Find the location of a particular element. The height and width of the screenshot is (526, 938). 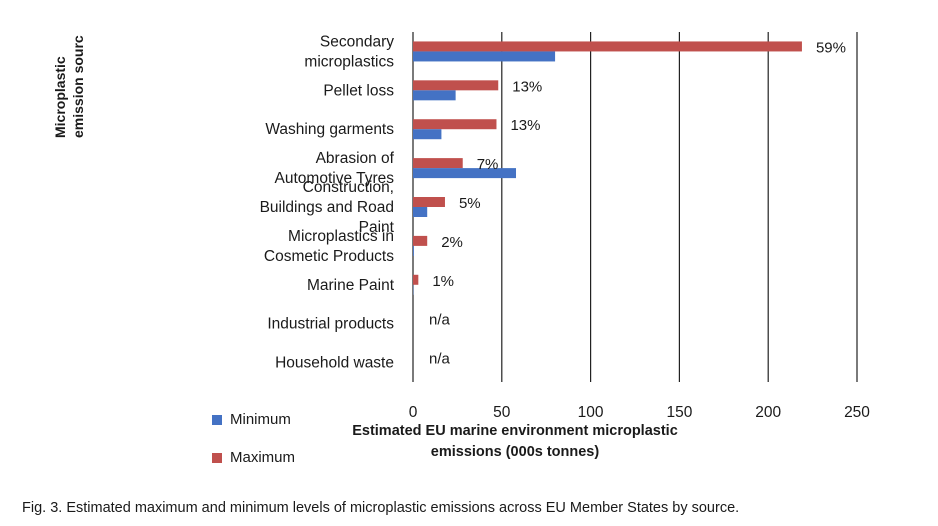

bar-minimum-secondary-microplastics is located at coordinates (484, 56).